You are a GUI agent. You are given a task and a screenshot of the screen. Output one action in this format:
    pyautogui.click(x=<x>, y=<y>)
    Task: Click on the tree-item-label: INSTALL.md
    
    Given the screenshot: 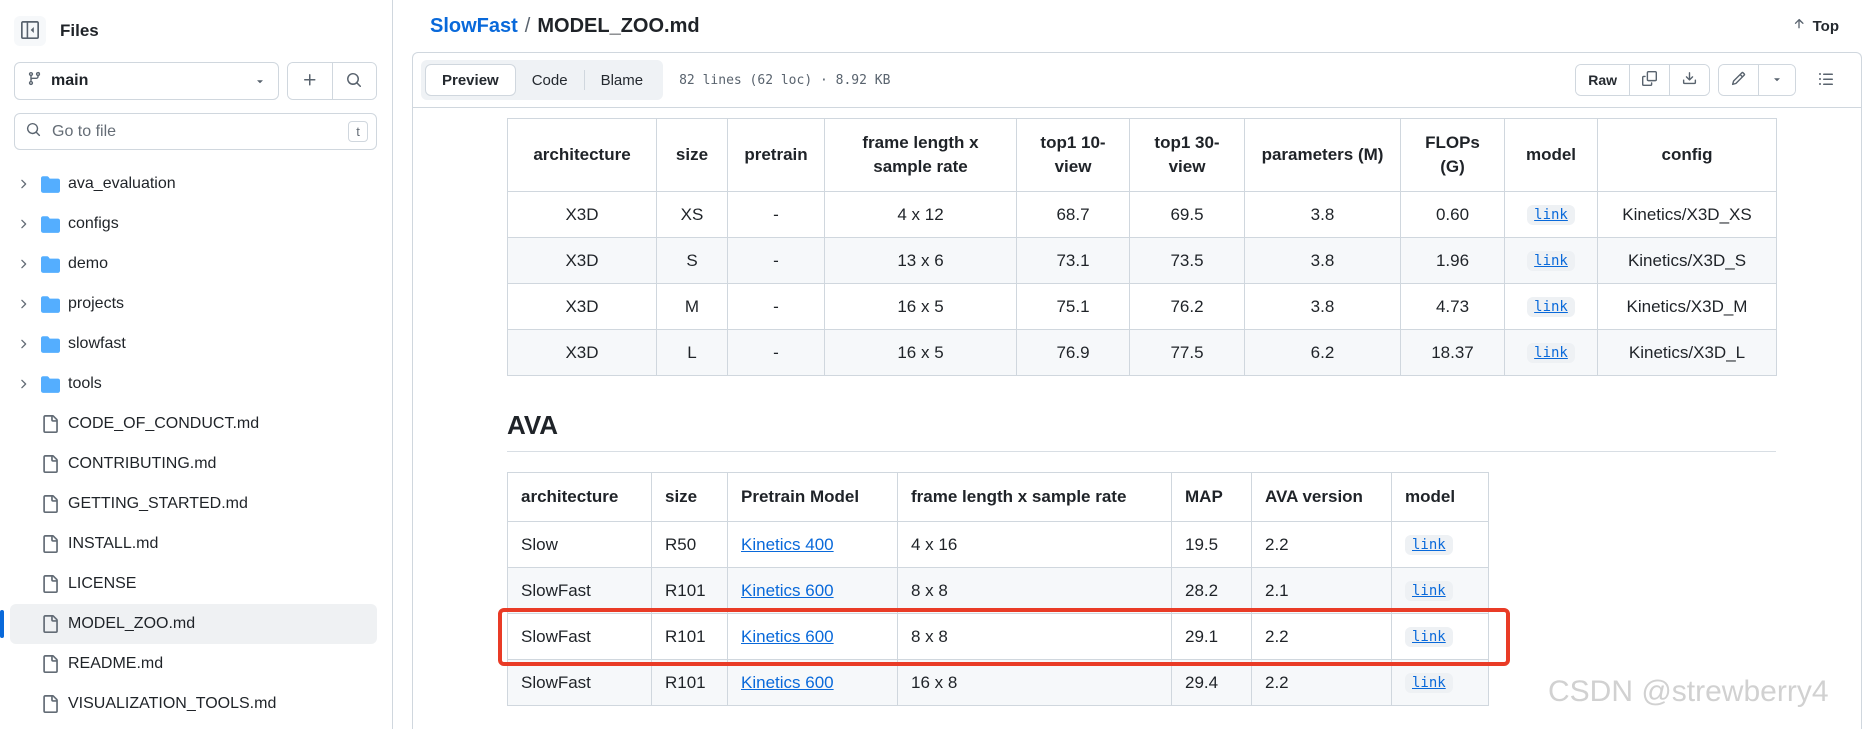 What is the action you would take?
    pyautogui.click(x=113, y=543)
    